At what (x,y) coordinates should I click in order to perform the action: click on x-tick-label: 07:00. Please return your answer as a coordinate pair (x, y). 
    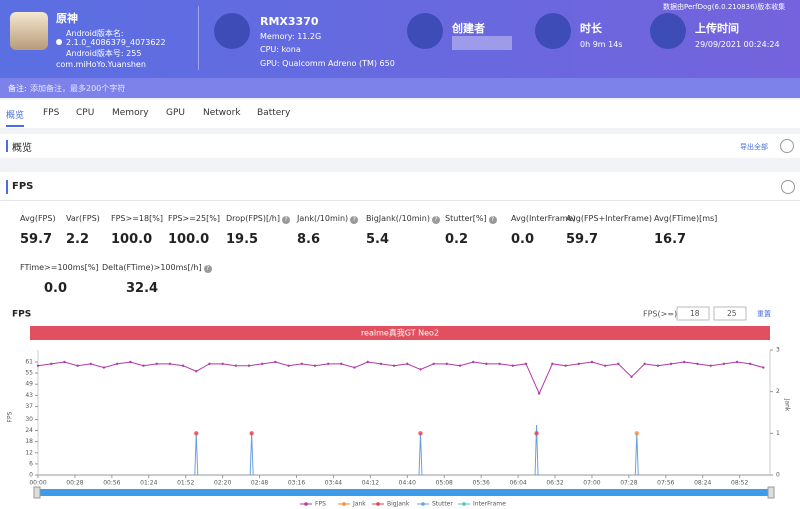
    Looking at the image, I should click on (591, 483).